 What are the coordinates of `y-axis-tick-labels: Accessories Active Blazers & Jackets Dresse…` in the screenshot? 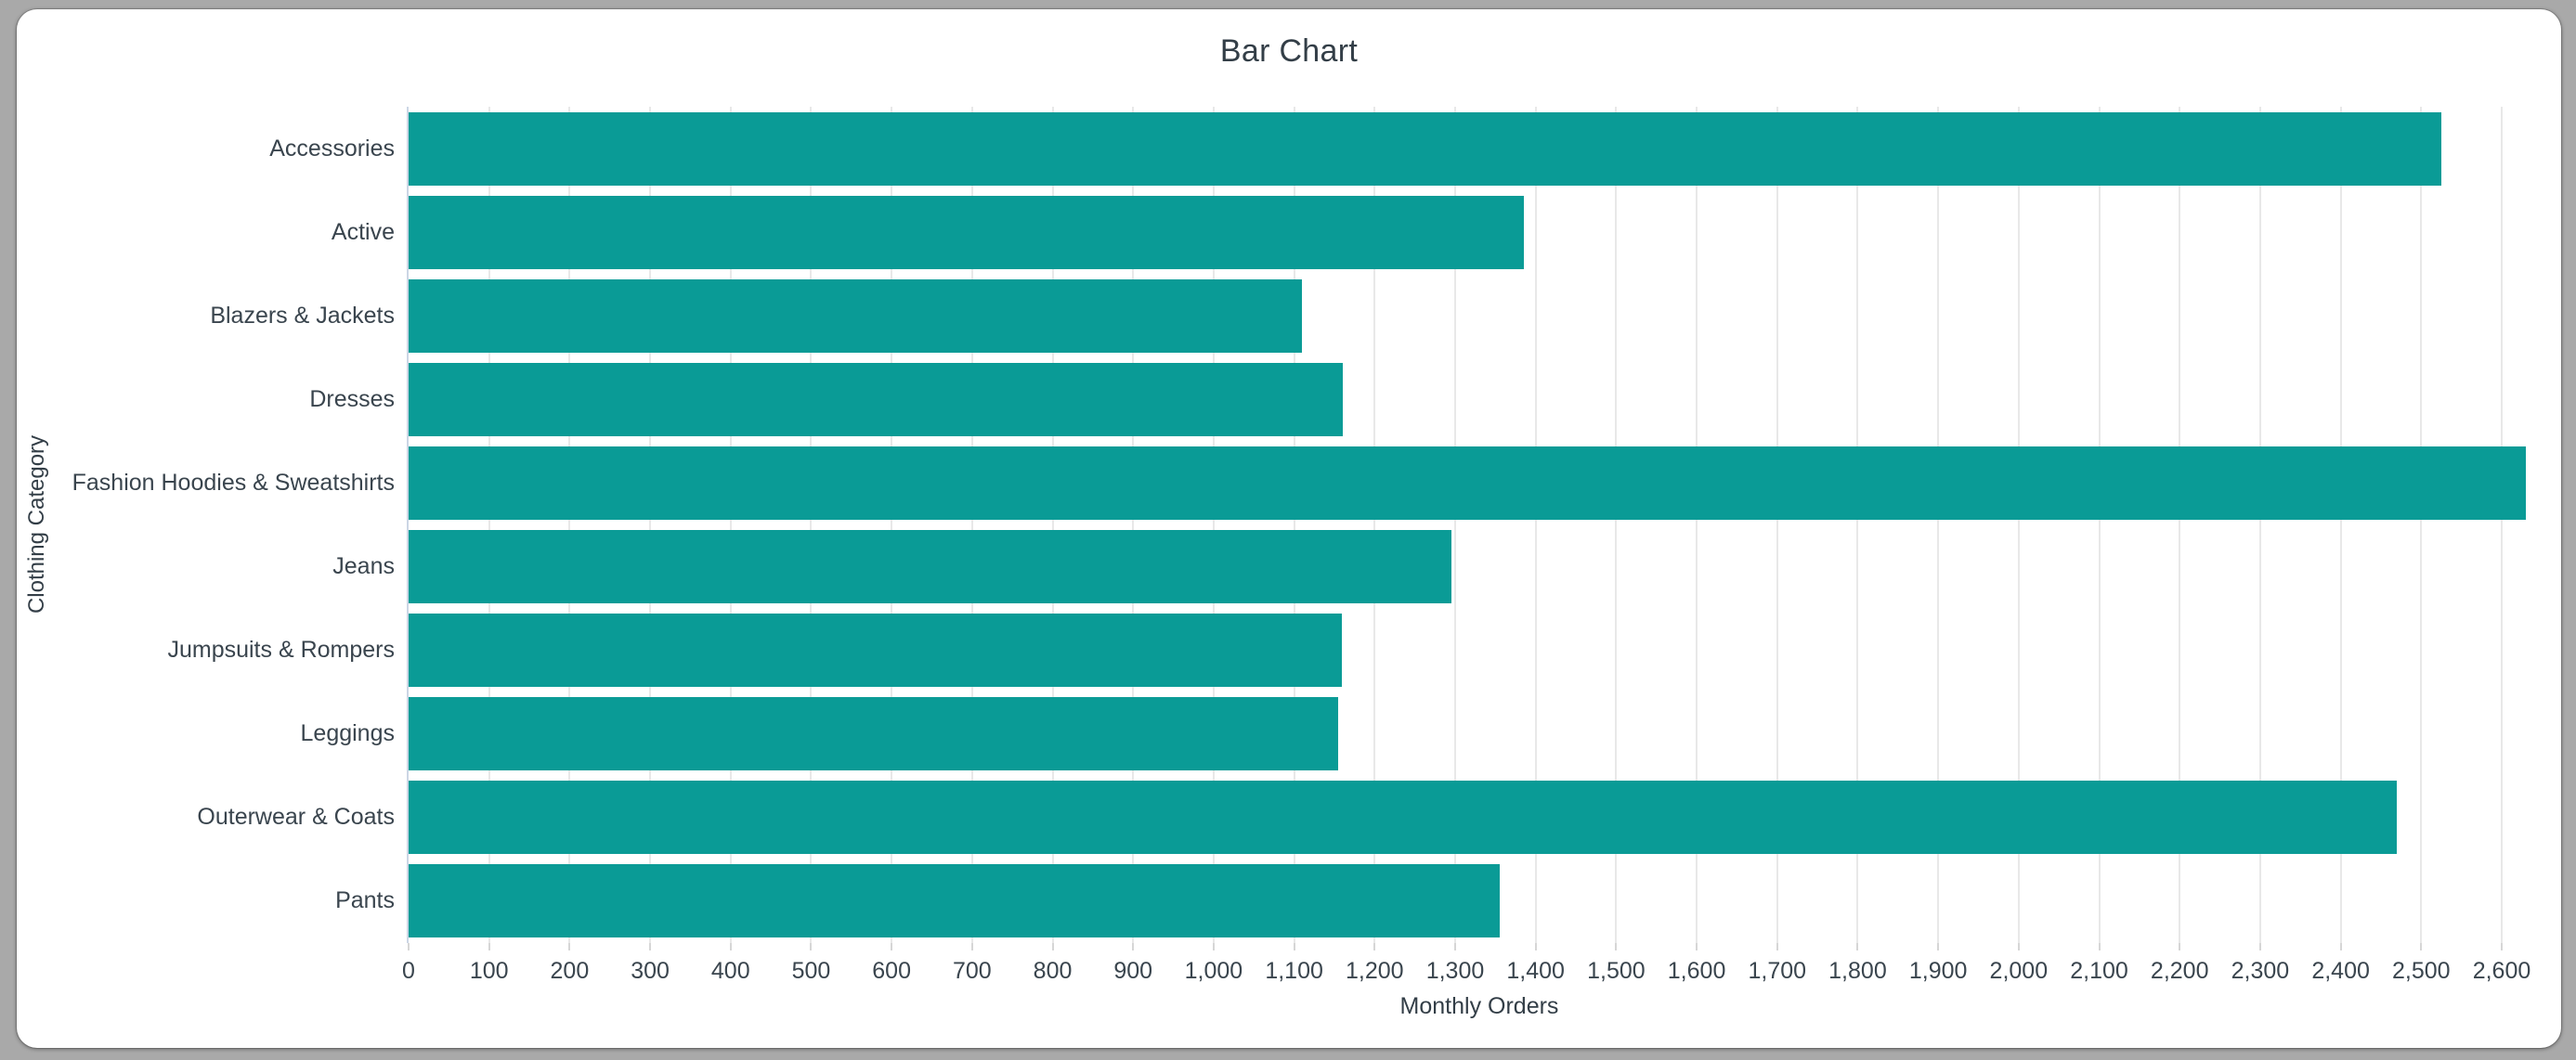 It's located at (206, 525).